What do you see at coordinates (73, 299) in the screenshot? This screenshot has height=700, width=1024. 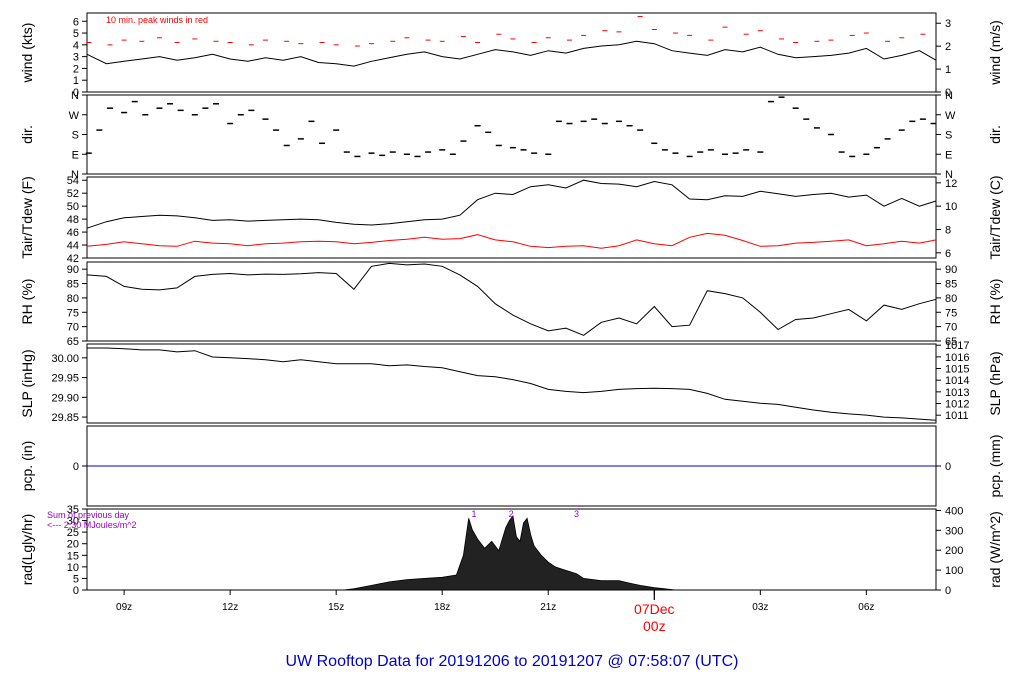 I see `rh-left-tick-label: 80` at bounding box center [73, 299].